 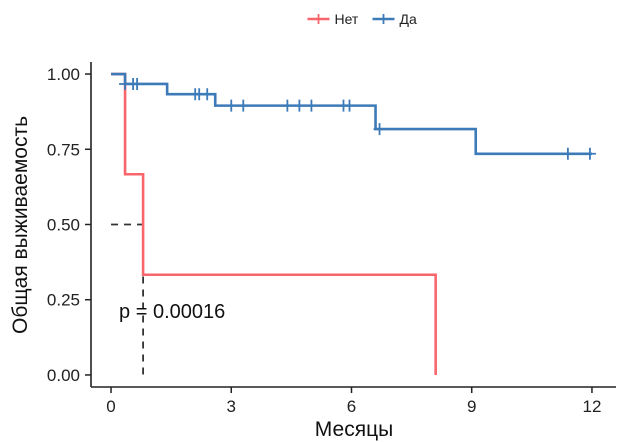 What do you see at coordinates (63, 74) in the screenshot?
I see `y-tick-label: 1.00` at bounding box center [63, 74].